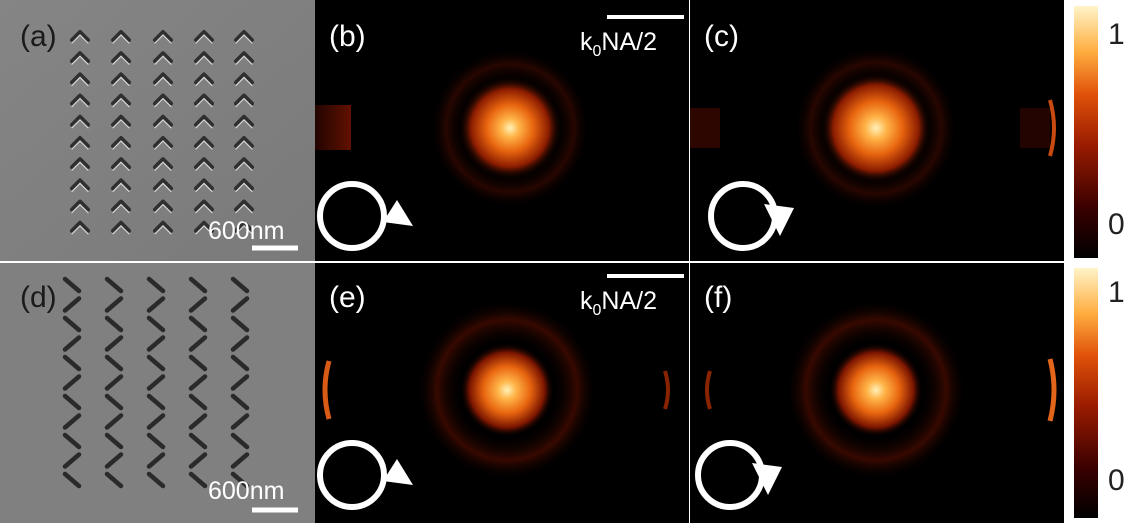 The image size is (1131, 523). I want to click on panel-label-b: (b), so click(347, 36).